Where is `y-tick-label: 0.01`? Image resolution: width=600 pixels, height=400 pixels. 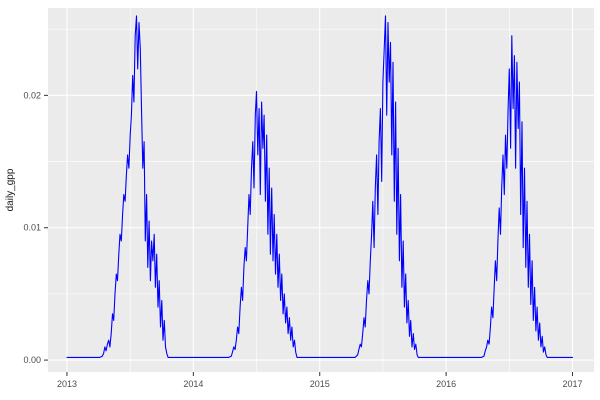
y-tick-label: 0.01 is located at coordinates (32, 228).